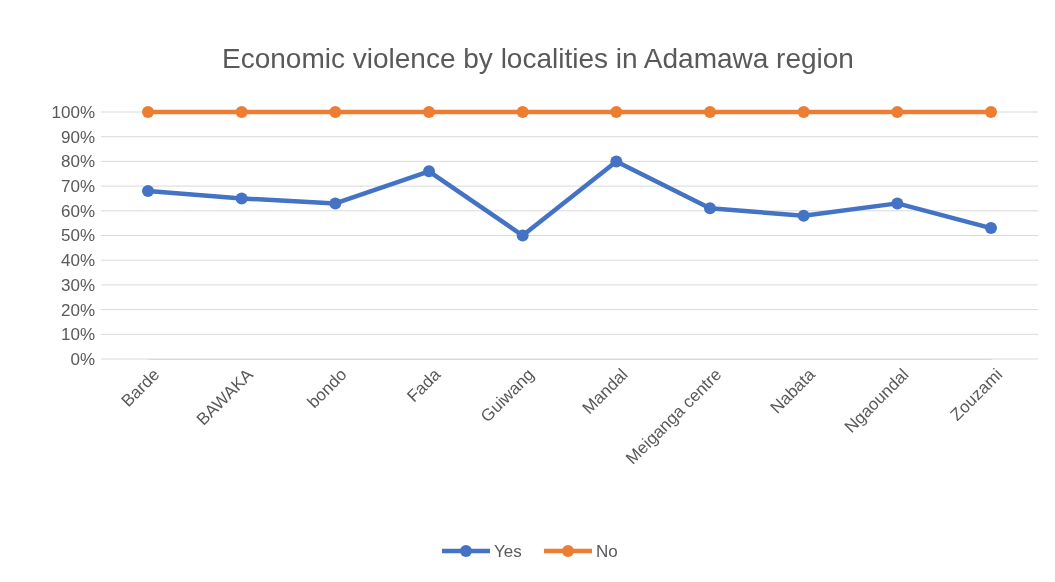 This screenshot has width=1055, height=582. Describe the element at coordinates (77, 261) in the screenshot. I see `y-tick-label: 40%` at that location.